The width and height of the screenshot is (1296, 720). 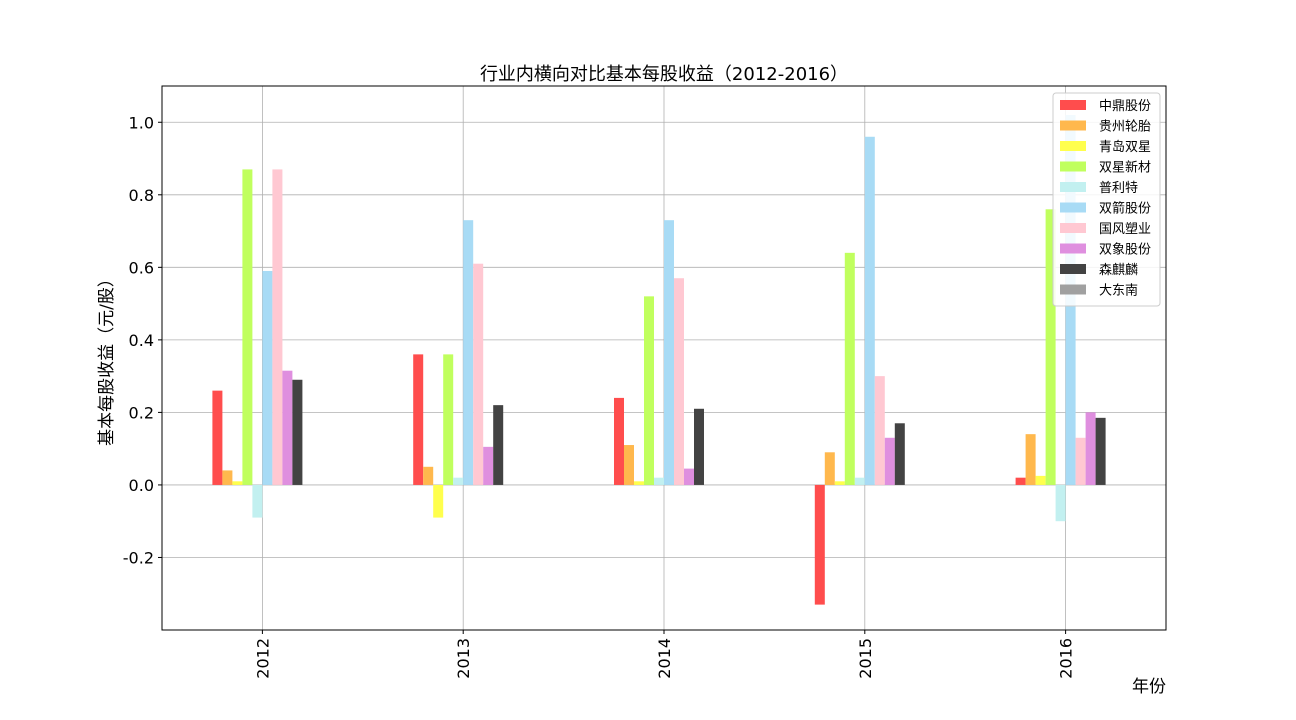 I want to click on legend-label: 国风塑业, so click(x=1125, y=229).